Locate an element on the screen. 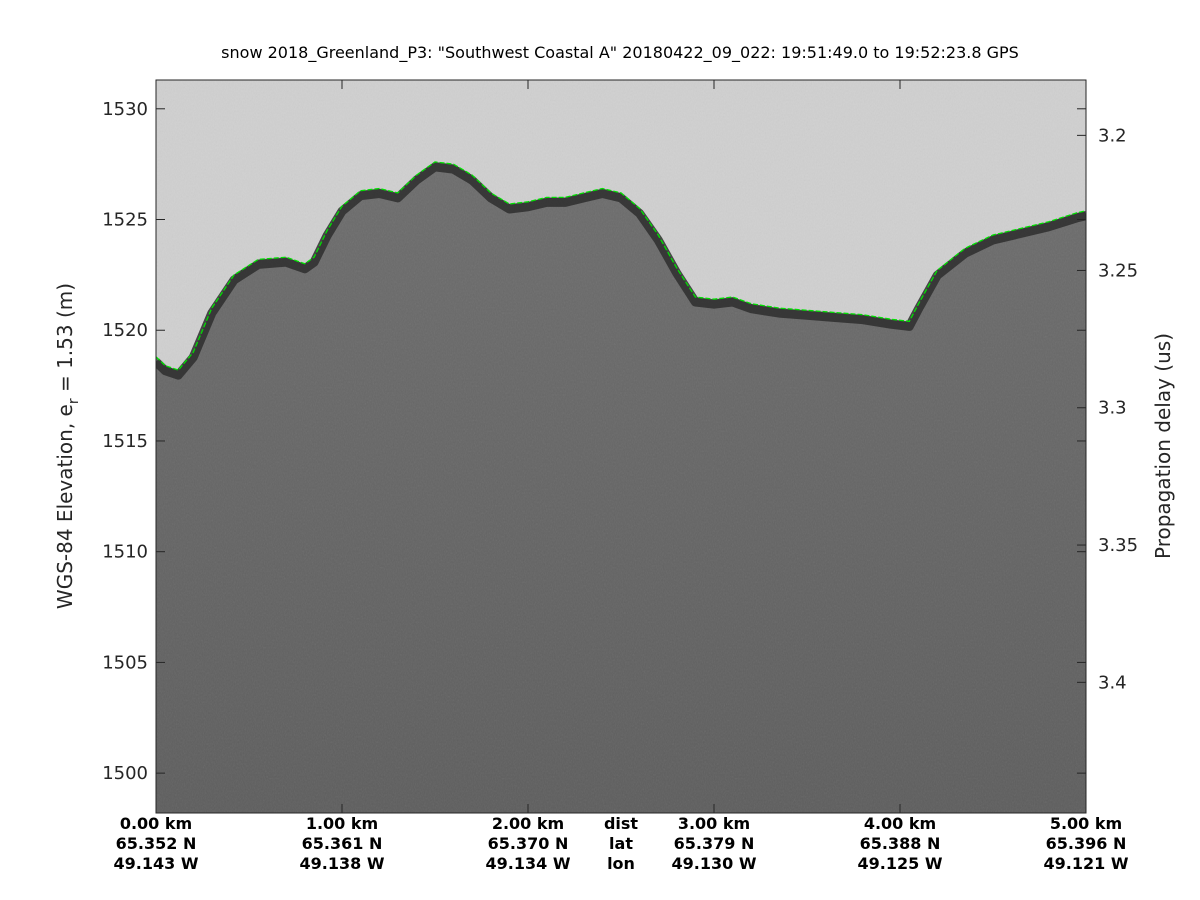 The image size is (1200, 900). y2-axis-title: Propagation delay (us) is located at coordinates (1163, 446).